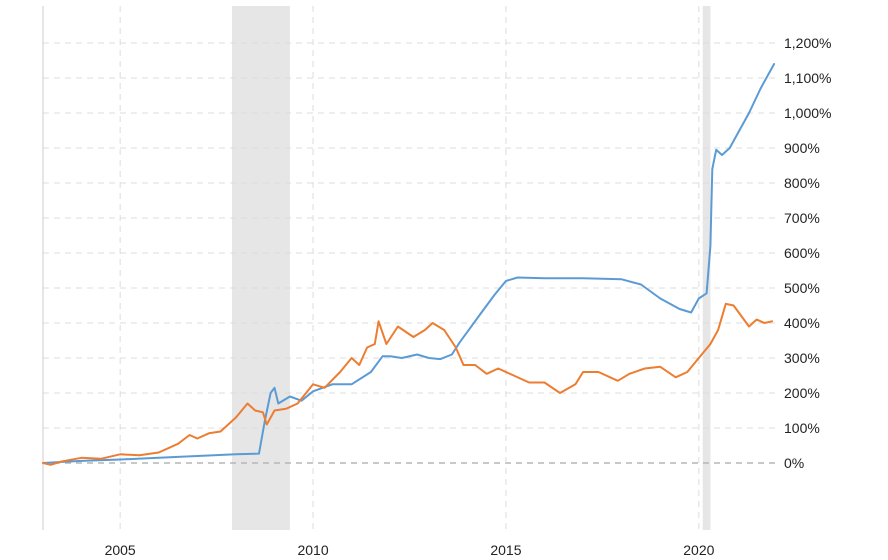  What do you see at coordinates (807, 113) in the screenshot?
I see `y-tick-label: 1,000%` at bounding box center [807, 113].